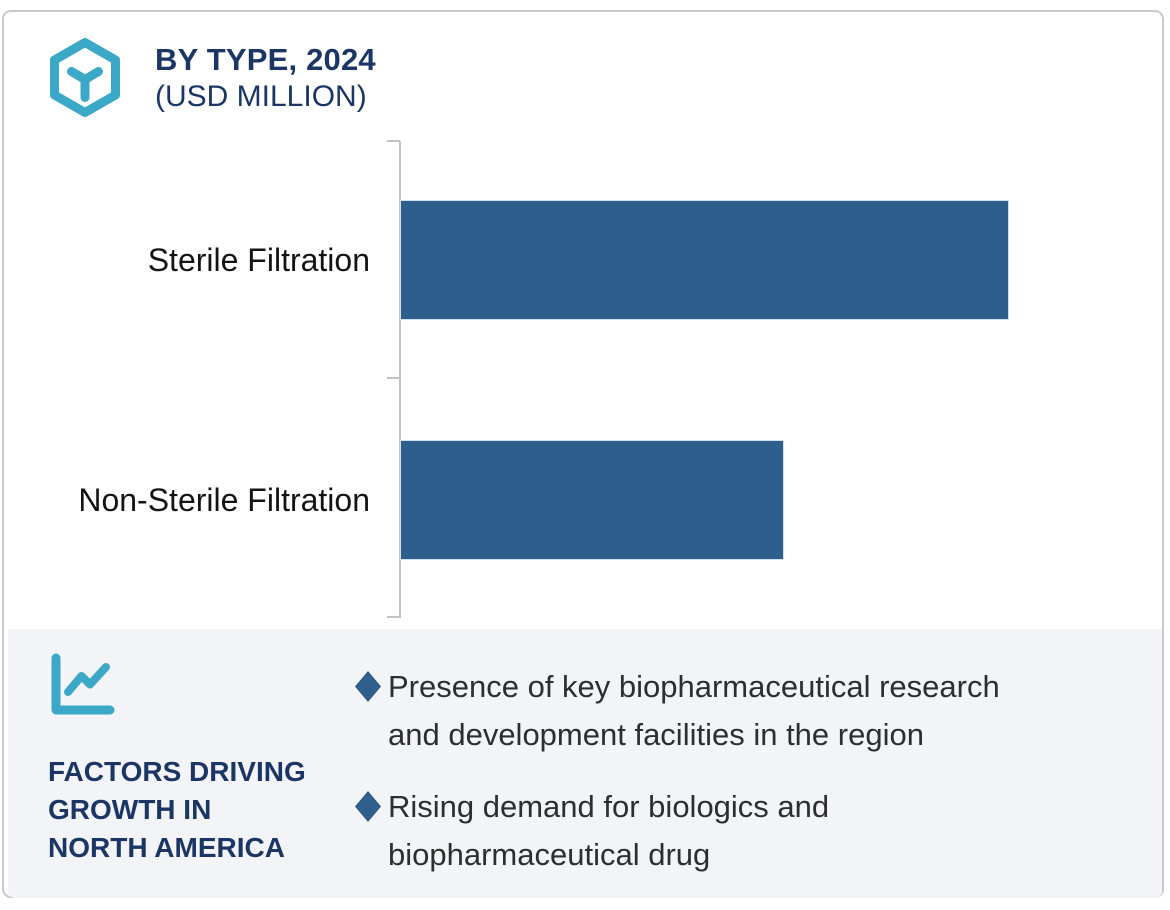 This screenshot has height=910, width=1170. What do you see at coordinates (83, 684) in the screenshot?
I see `trend-line-chart-icon` at bounding box center [83, 684].